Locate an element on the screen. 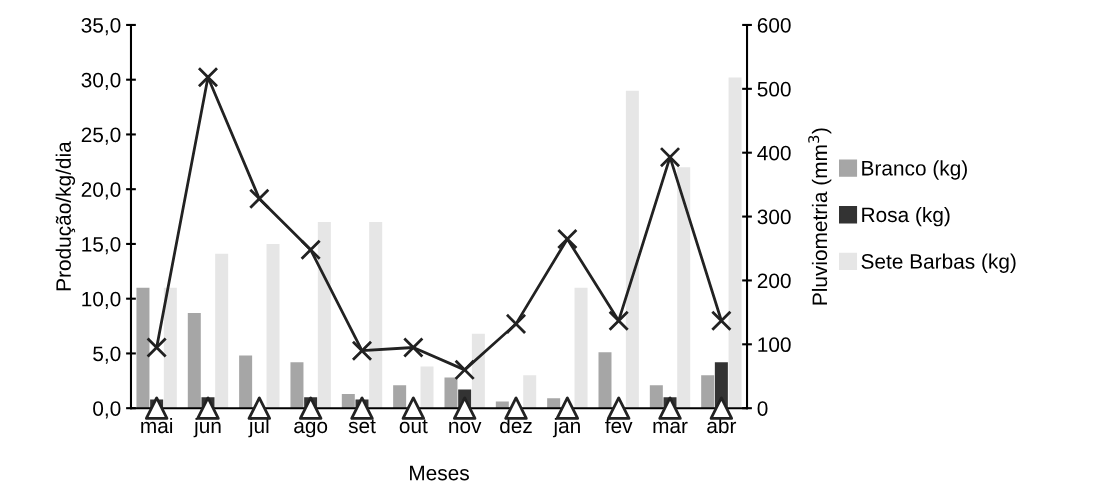 This screenshot has width=1110, height=499. y2-tick-label: 300 is located at coordinates (774, 217).